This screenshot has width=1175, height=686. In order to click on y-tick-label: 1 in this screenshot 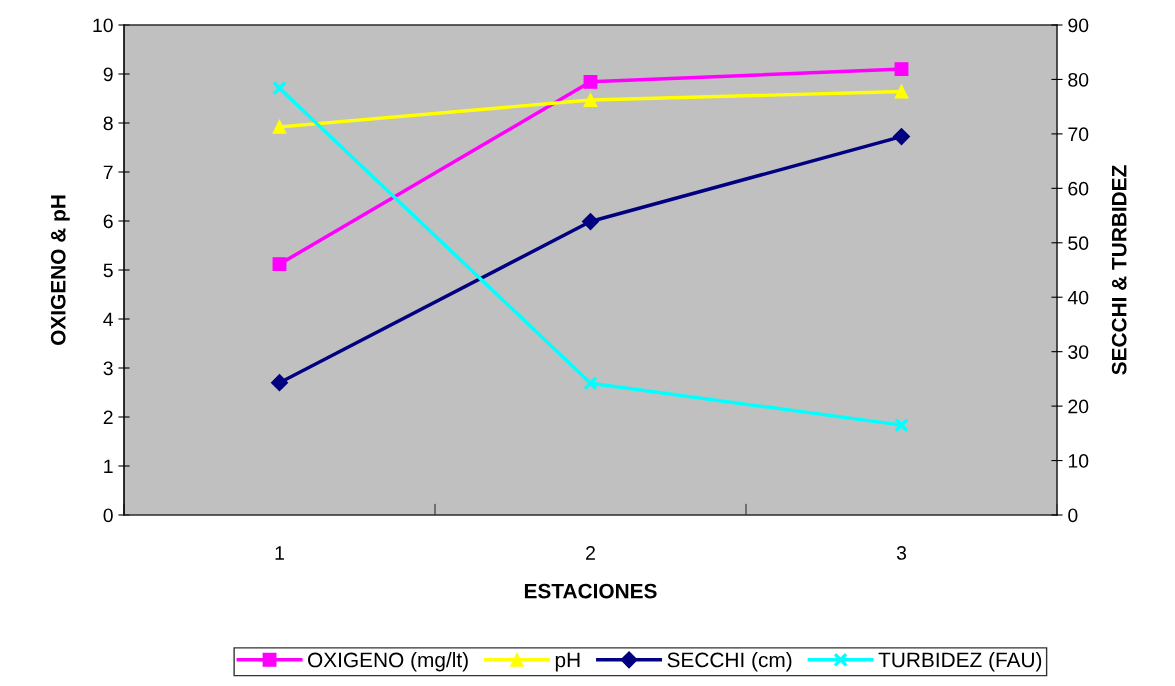, I will do `click(108, 466)`.